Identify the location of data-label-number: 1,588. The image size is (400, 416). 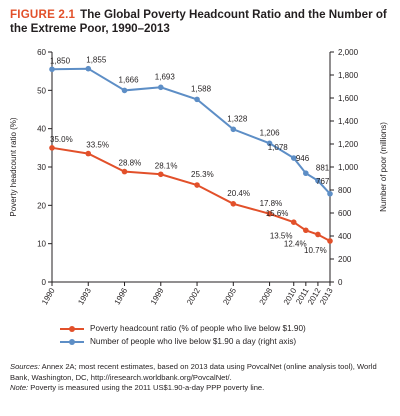
(201, 88).